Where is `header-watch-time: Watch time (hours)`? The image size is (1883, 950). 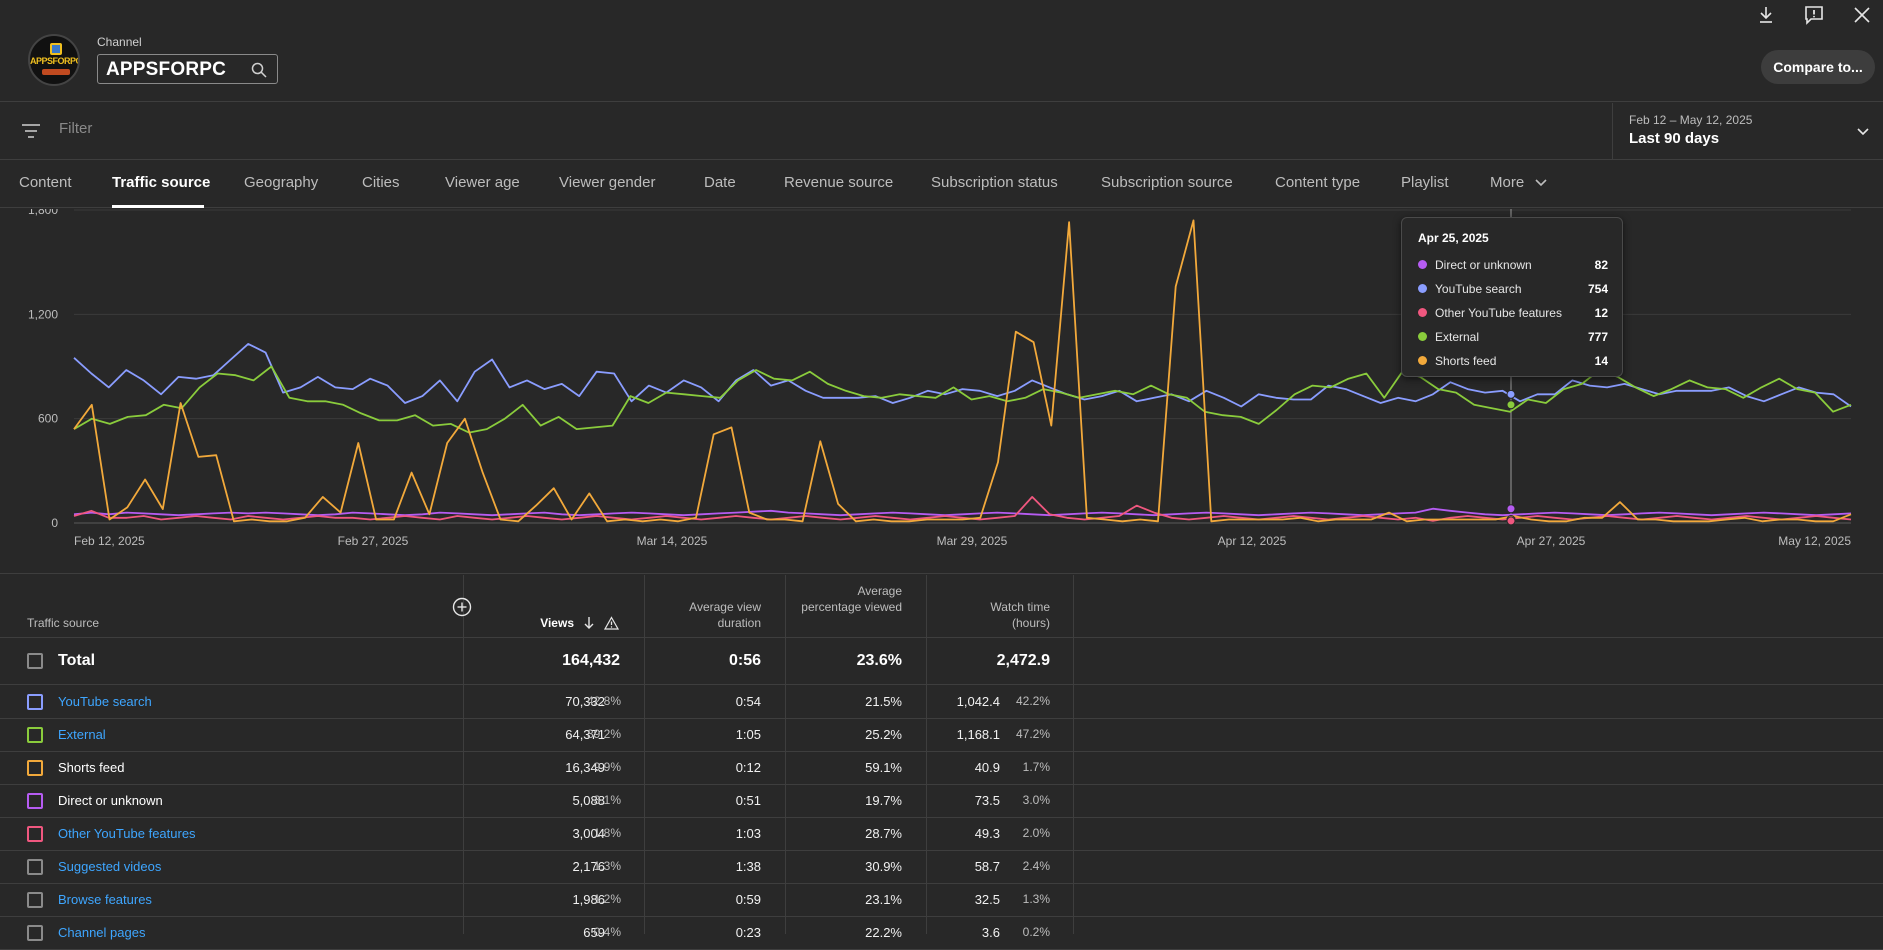
header-watch-time: Watch time (hours) is located at coordinates (1020, 615).